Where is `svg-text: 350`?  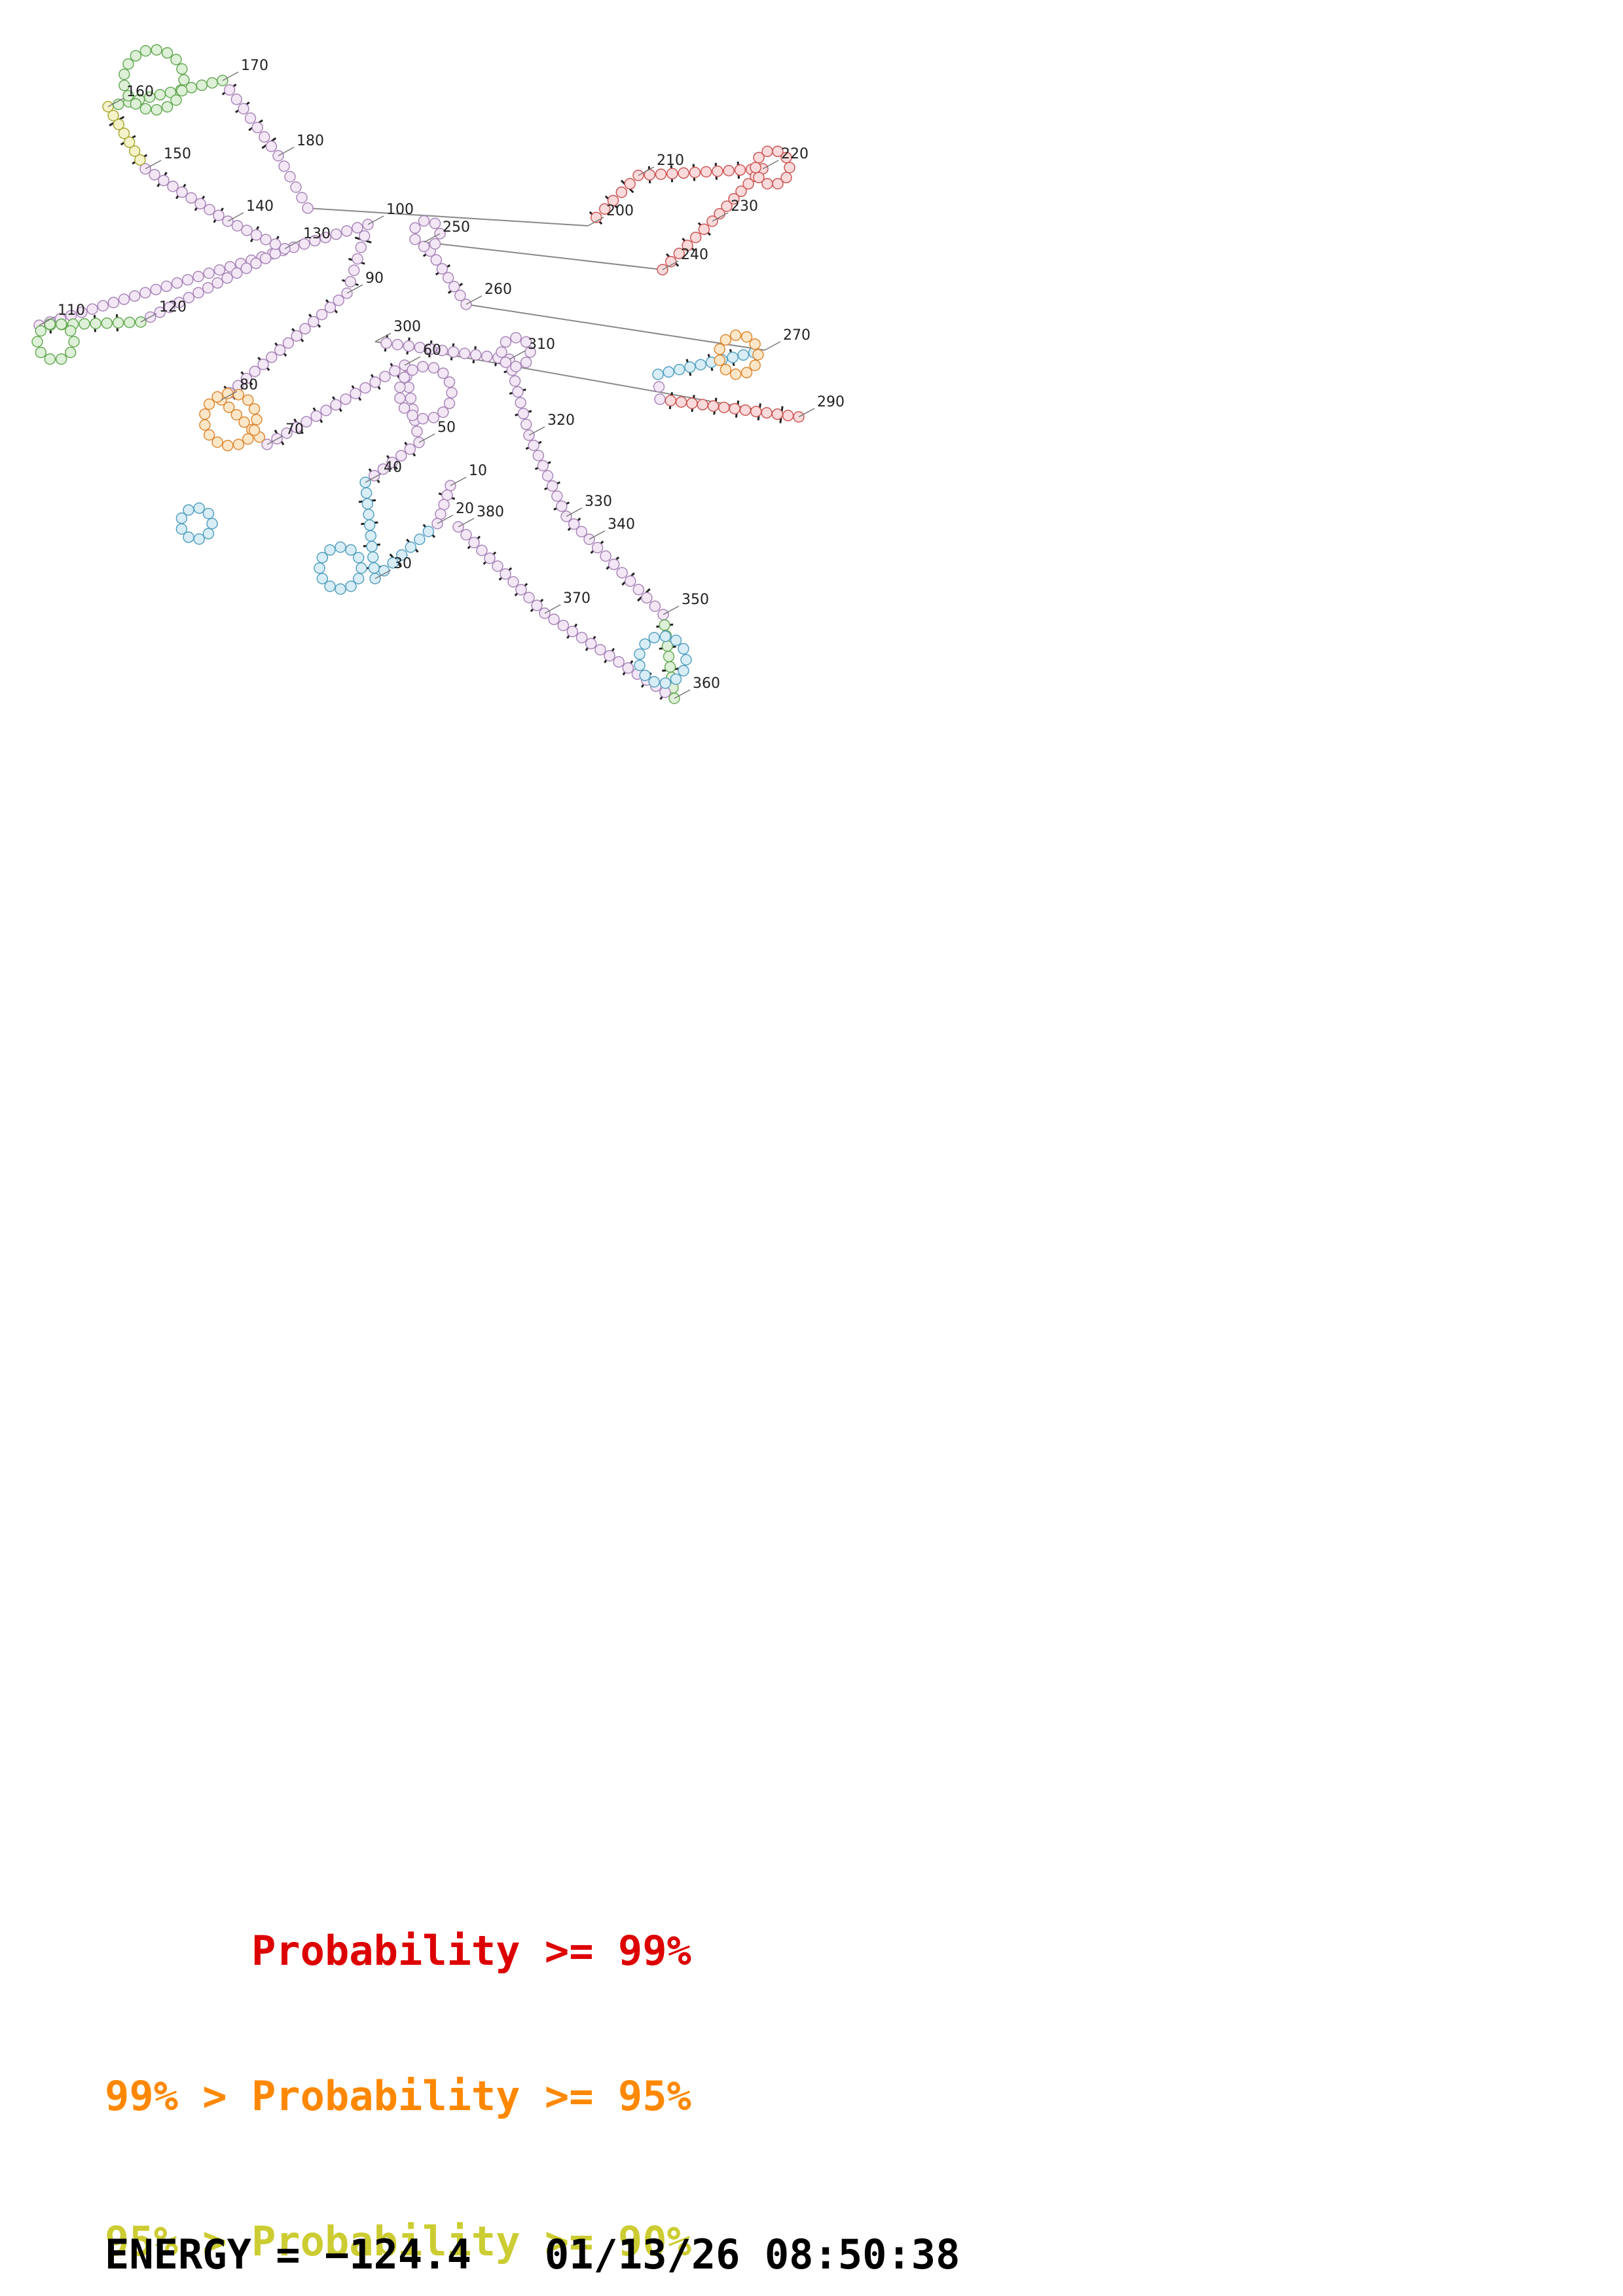 svg-text: 350 is located at coordinates (695, 600).